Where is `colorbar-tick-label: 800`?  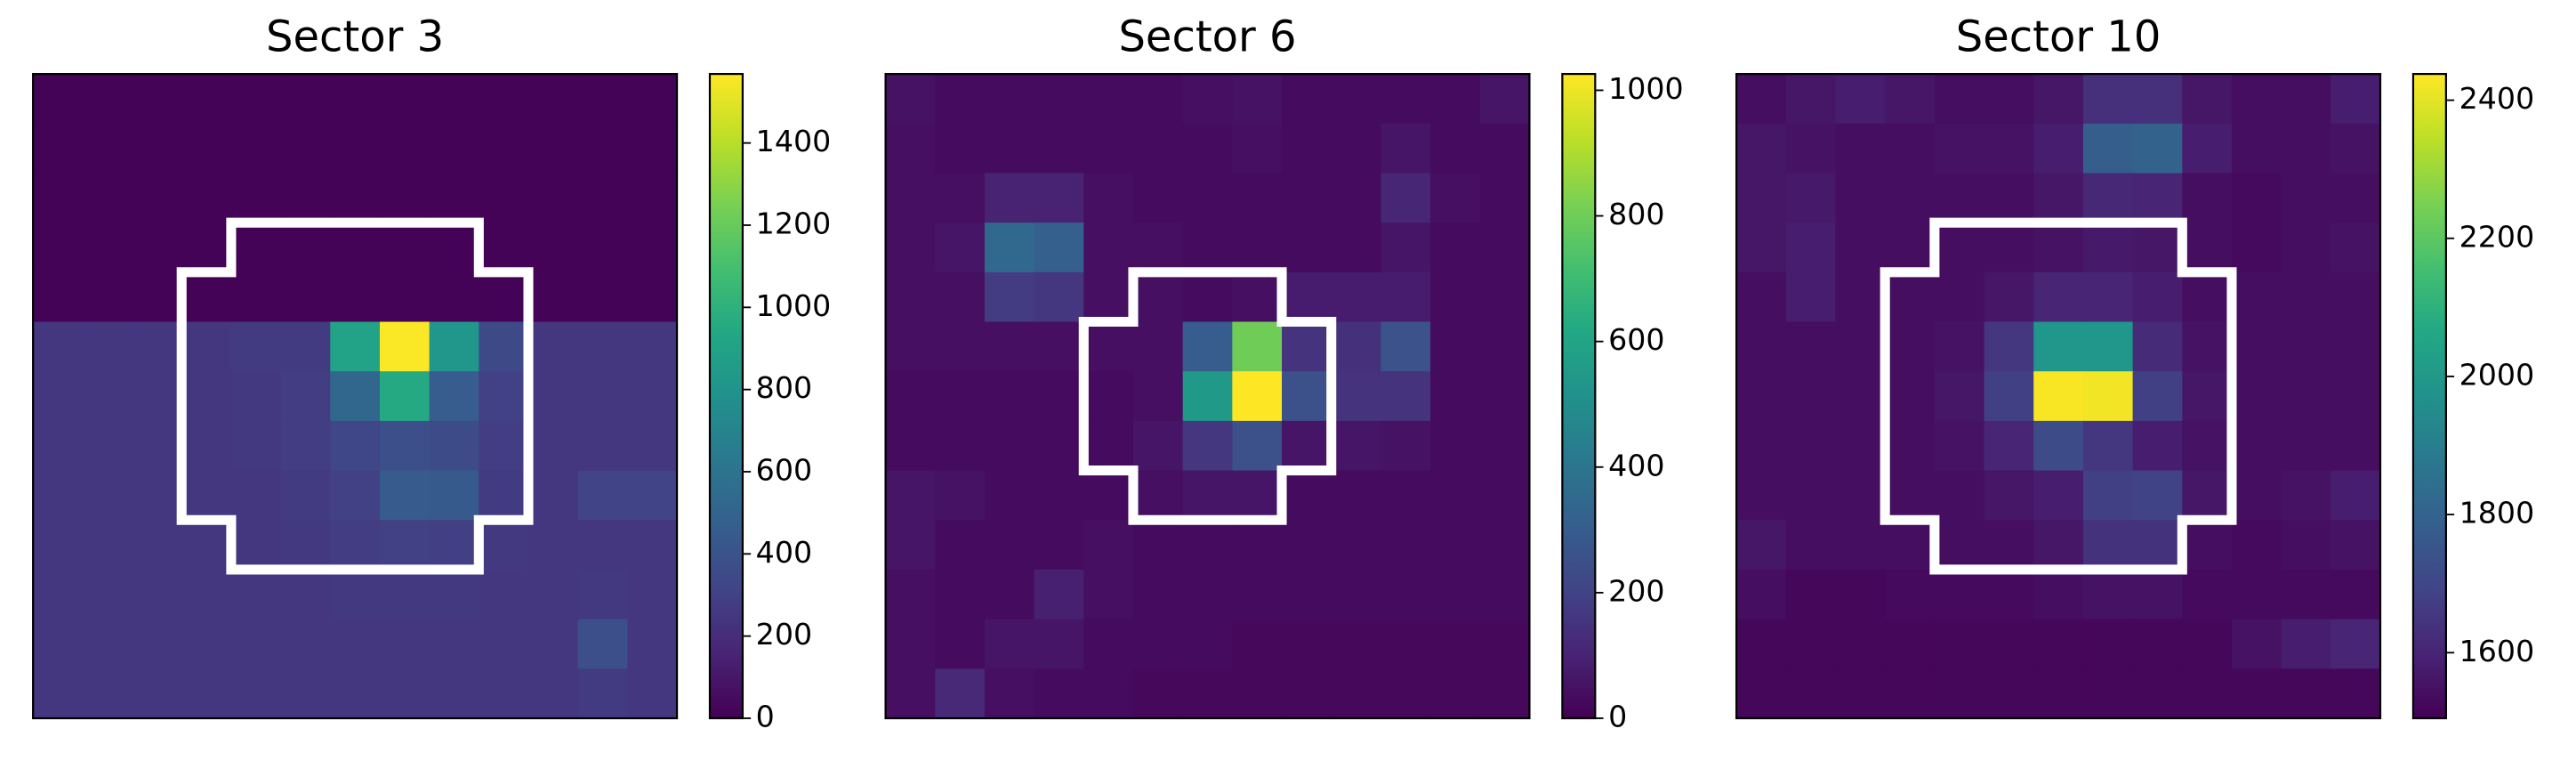
colorbar-tick-label: 800 is located at coordinates (1636, 214).